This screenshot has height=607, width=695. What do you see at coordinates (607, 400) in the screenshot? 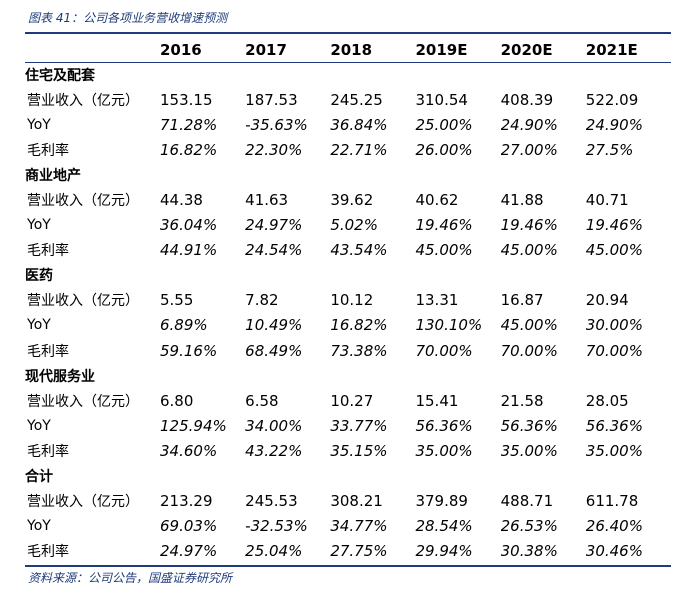
I see `table-cell: 28.05` at bounding box center [607, 400].